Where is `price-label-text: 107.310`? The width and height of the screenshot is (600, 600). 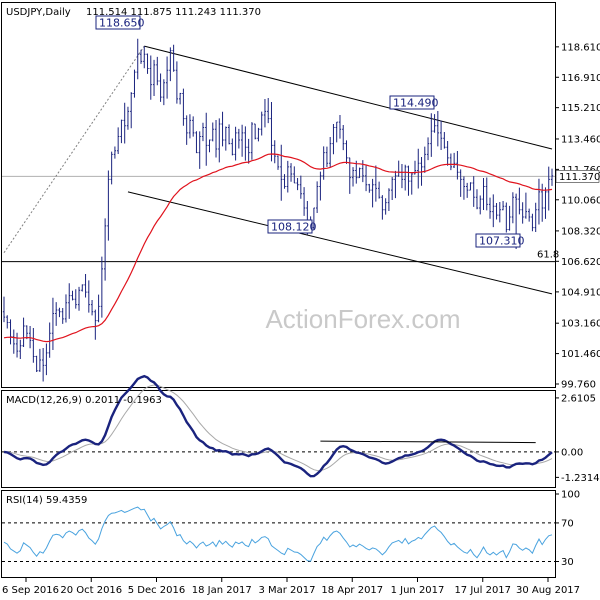 price-label-text: 107.310 is located at coordinates (502, 241).